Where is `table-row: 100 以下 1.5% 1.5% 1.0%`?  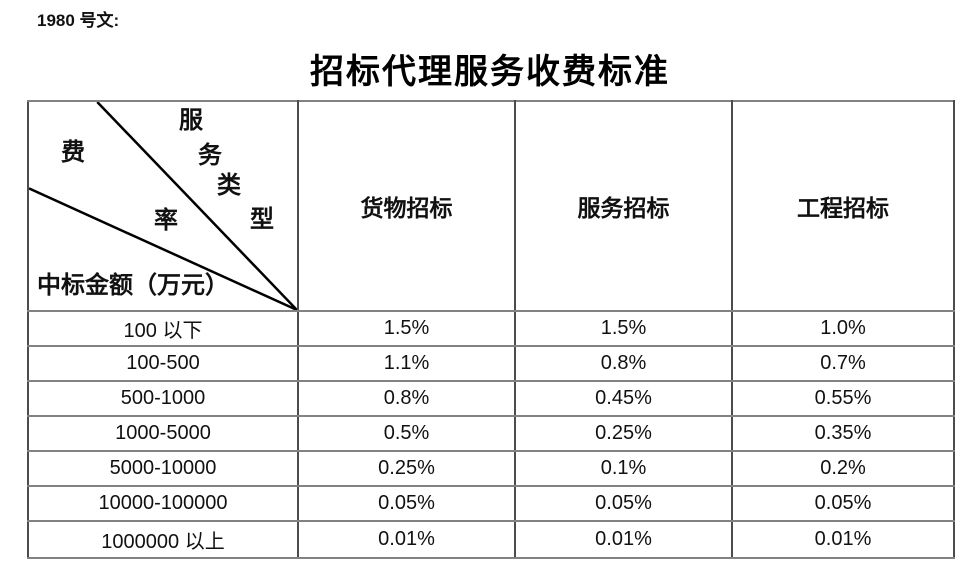 table-row: 100 以下 1.5% 1.5% 1.0% is located at coordinates (491, 328).